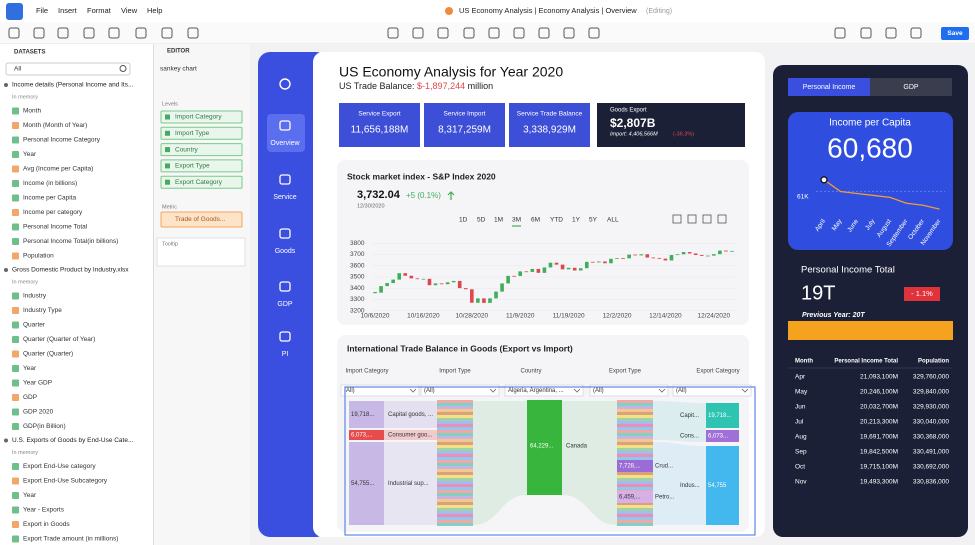 The width and height of the screenshot is (975, 545). I want to click on nav-label: Goods, so click(285, 251).